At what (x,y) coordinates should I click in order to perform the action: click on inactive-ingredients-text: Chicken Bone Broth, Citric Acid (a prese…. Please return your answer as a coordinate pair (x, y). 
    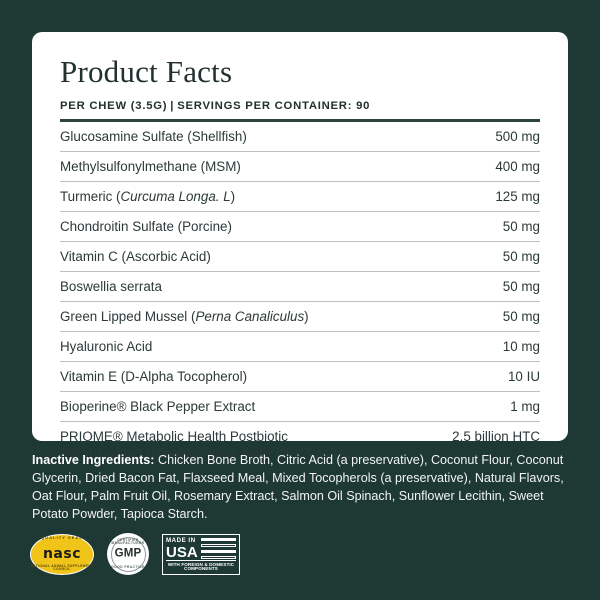
    Looking at the image, I should click on (298, 487).